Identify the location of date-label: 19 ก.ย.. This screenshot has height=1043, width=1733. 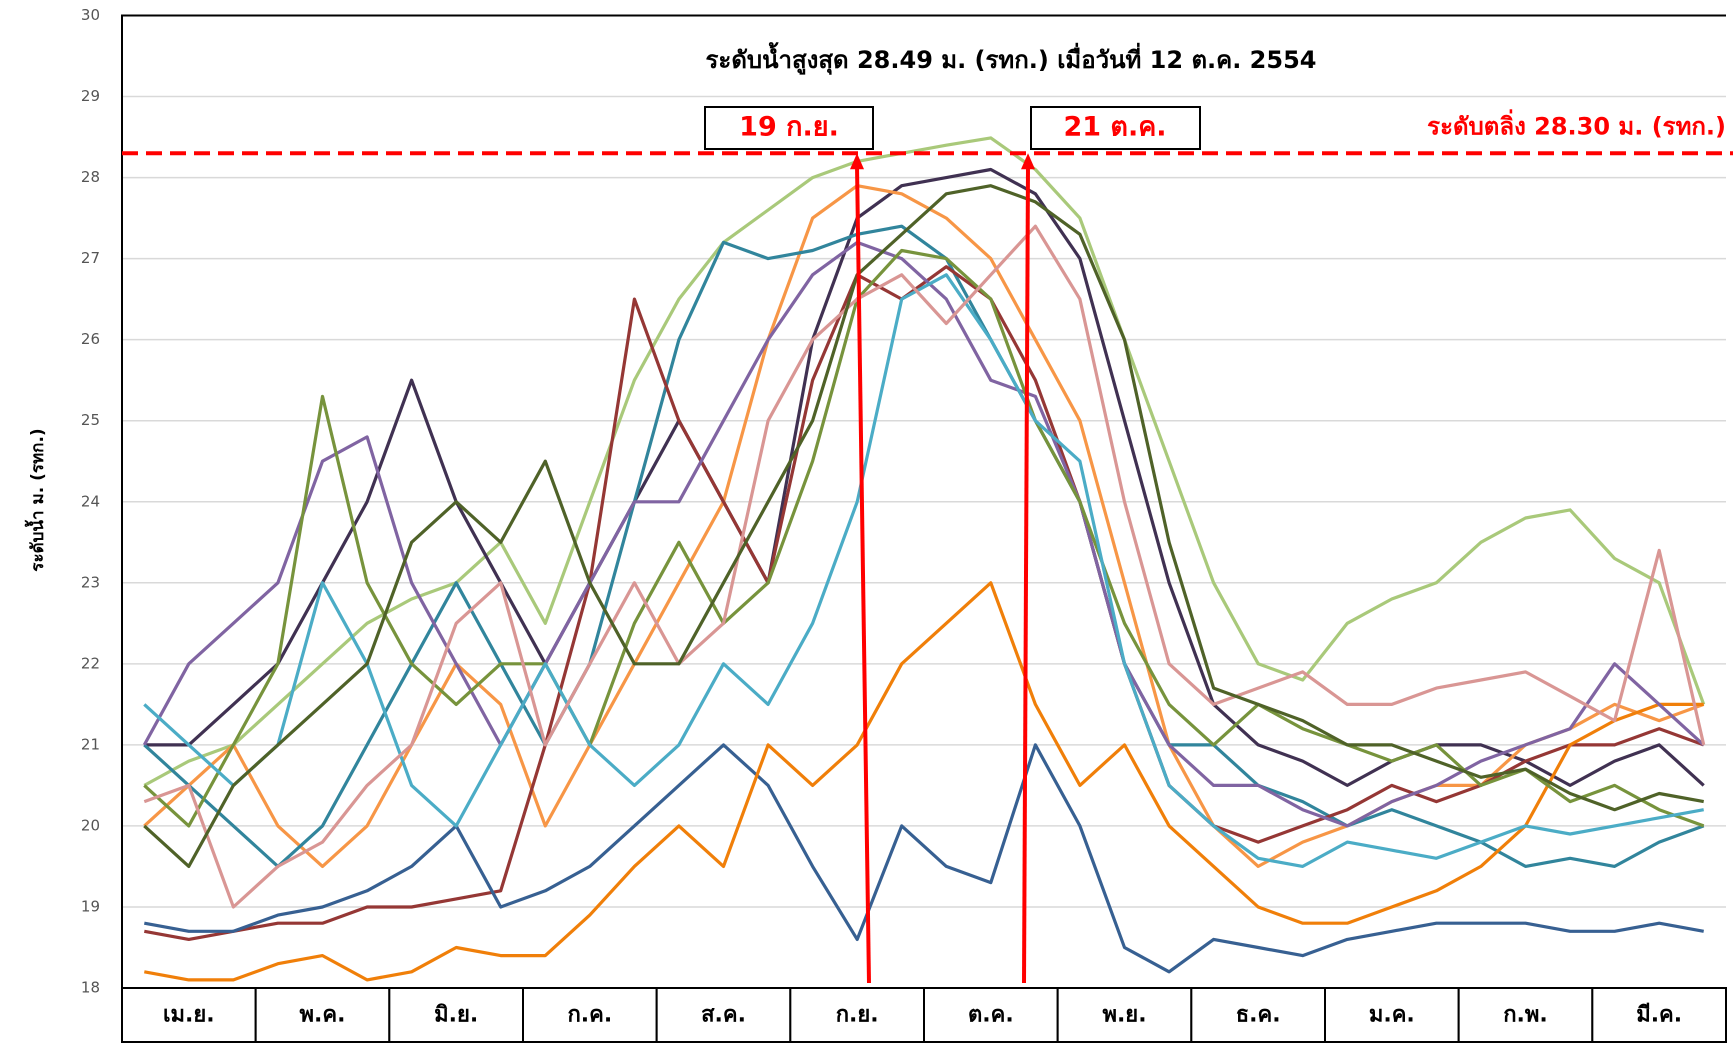
(789, 127).